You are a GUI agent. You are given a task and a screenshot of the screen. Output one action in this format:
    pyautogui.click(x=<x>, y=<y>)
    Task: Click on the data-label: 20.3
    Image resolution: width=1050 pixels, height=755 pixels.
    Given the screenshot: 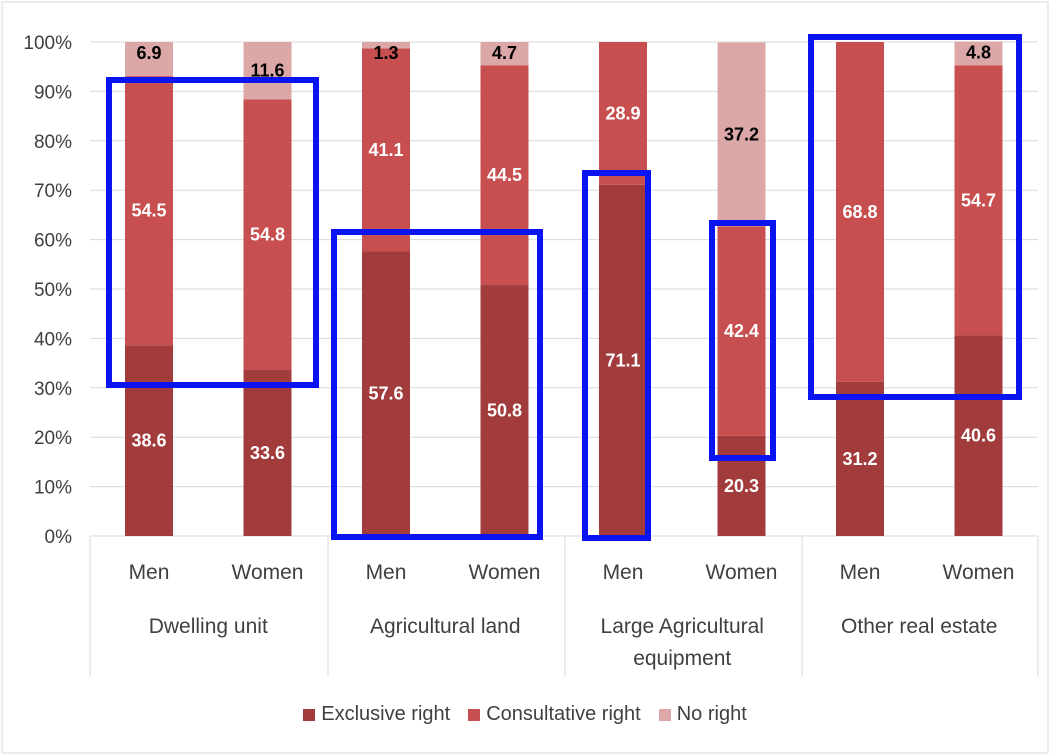 What is the action you would take?
    pyautogui.click(x=741, y=486)
    